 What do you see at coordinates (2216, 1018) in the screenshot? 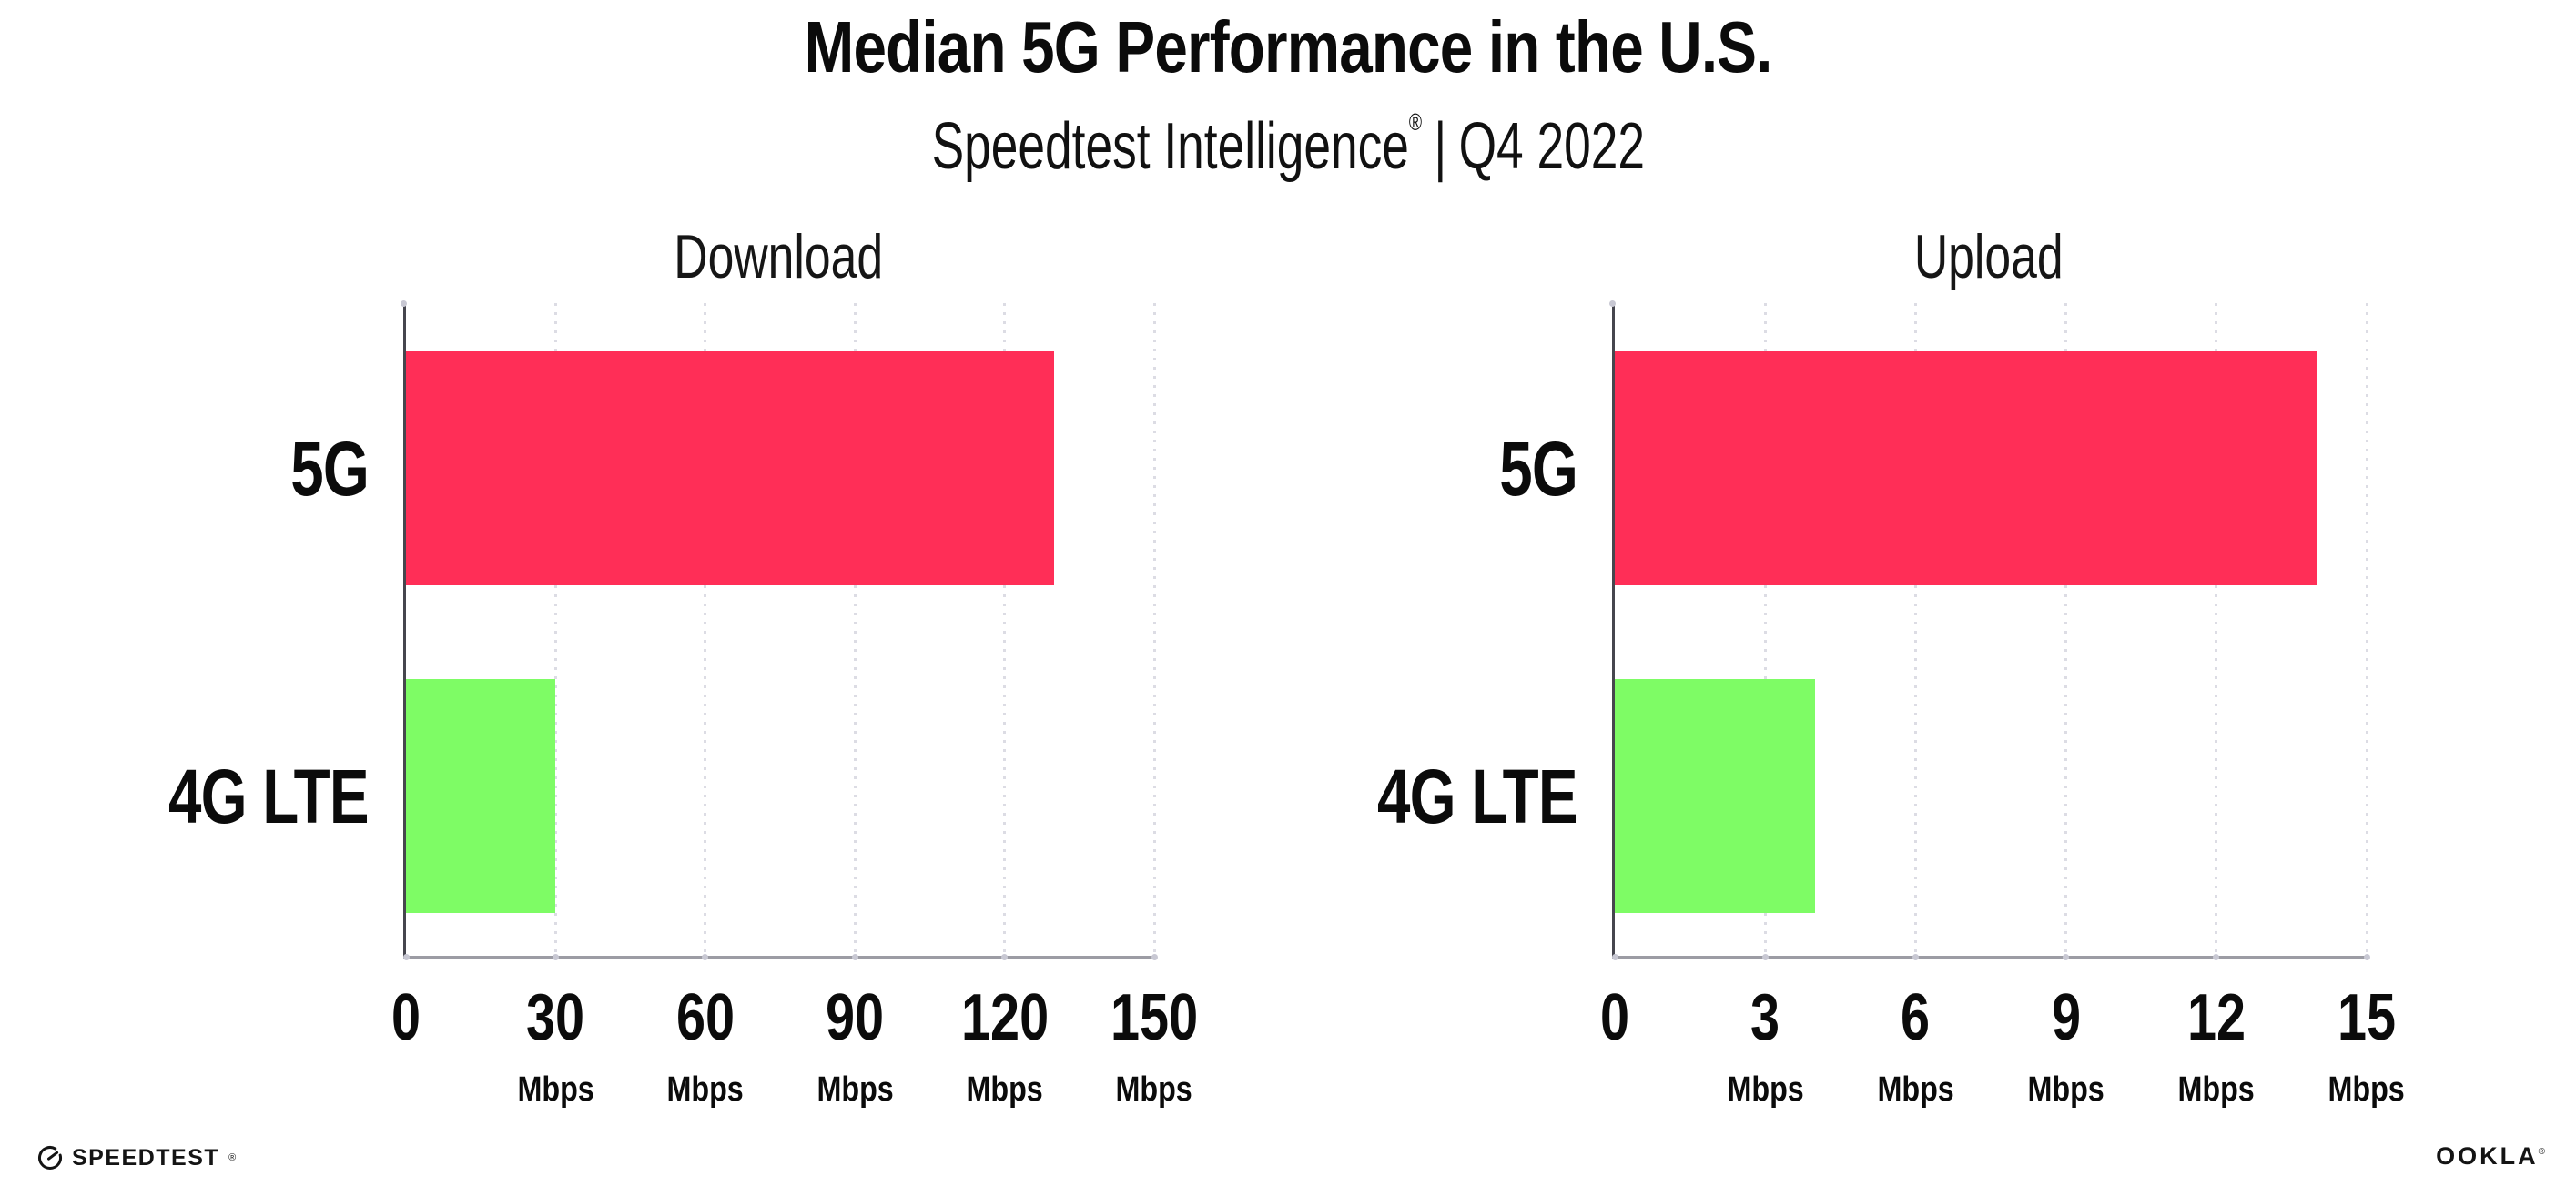
I see `x-tick-value-text: 12` at bounding box center [2216, 1018].